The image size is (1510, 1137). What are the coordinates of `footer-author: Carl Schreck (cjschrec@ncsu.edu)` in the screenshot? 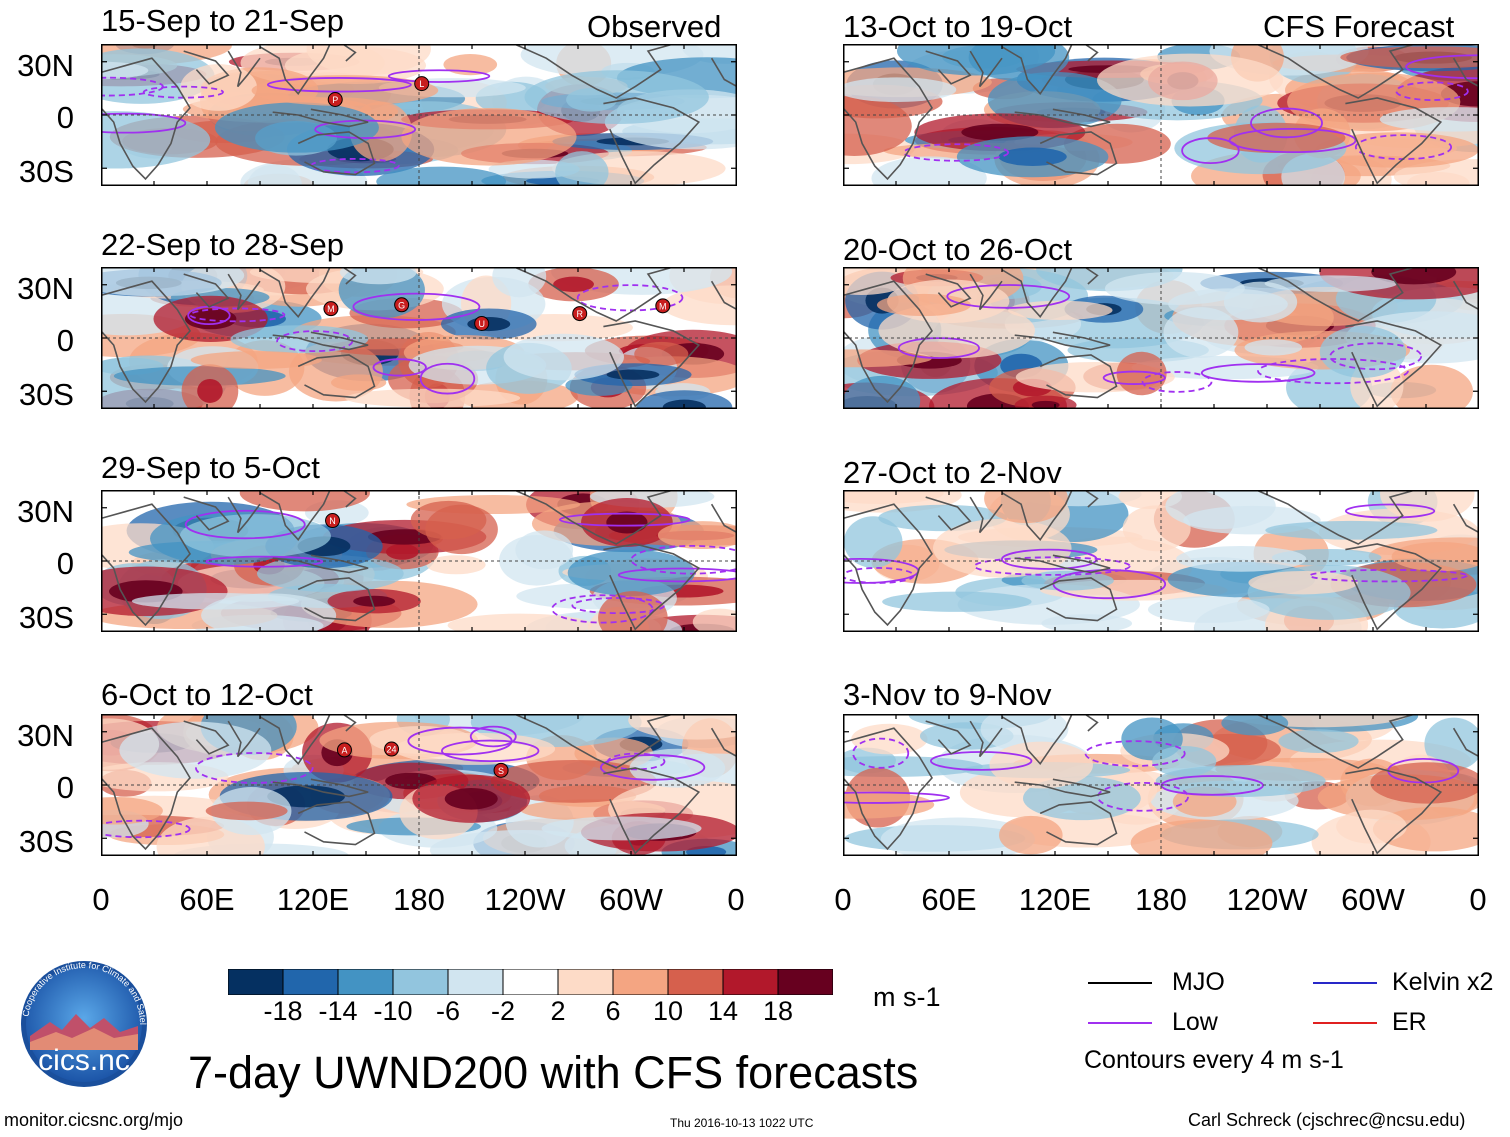 It's located at (1327, 1120).